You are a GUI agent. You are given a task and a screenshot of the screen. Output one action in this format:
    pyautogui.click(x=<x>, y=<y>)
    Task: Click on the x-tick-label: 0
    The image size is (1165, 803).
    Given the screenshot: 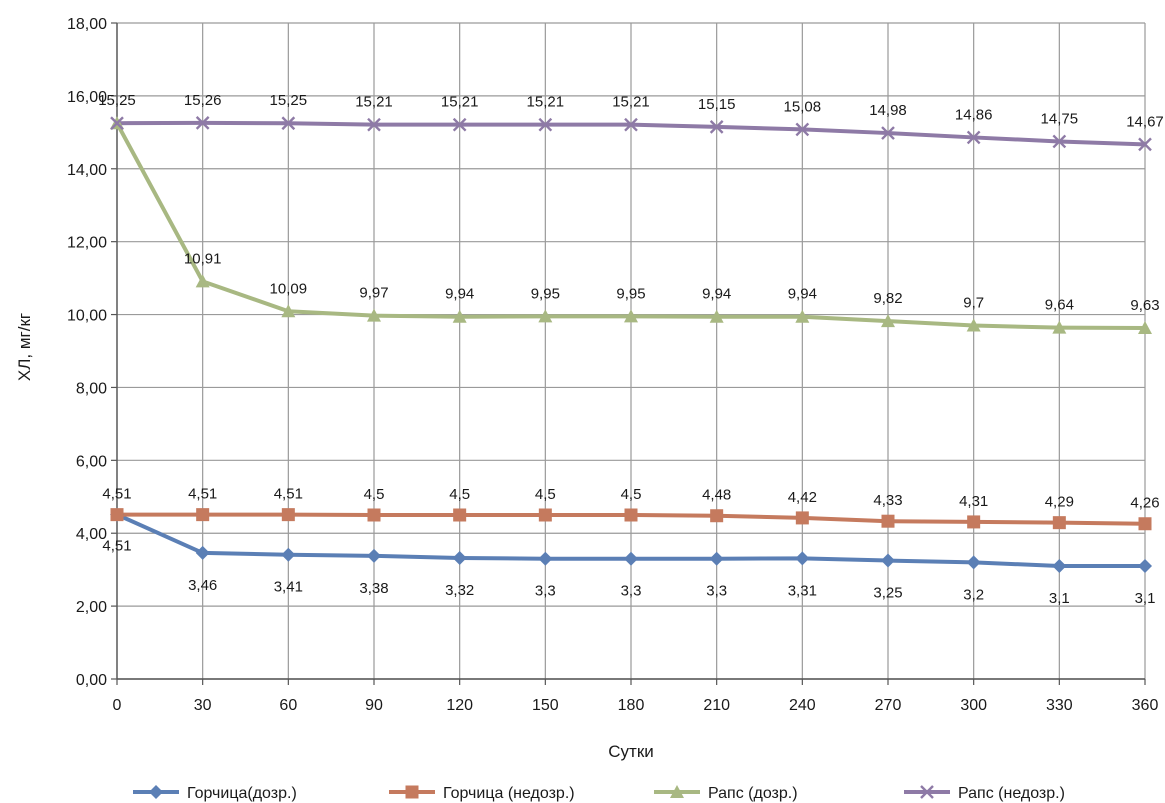 What is the action you would take?
    pyautogui.click(x=117, y=705)
    